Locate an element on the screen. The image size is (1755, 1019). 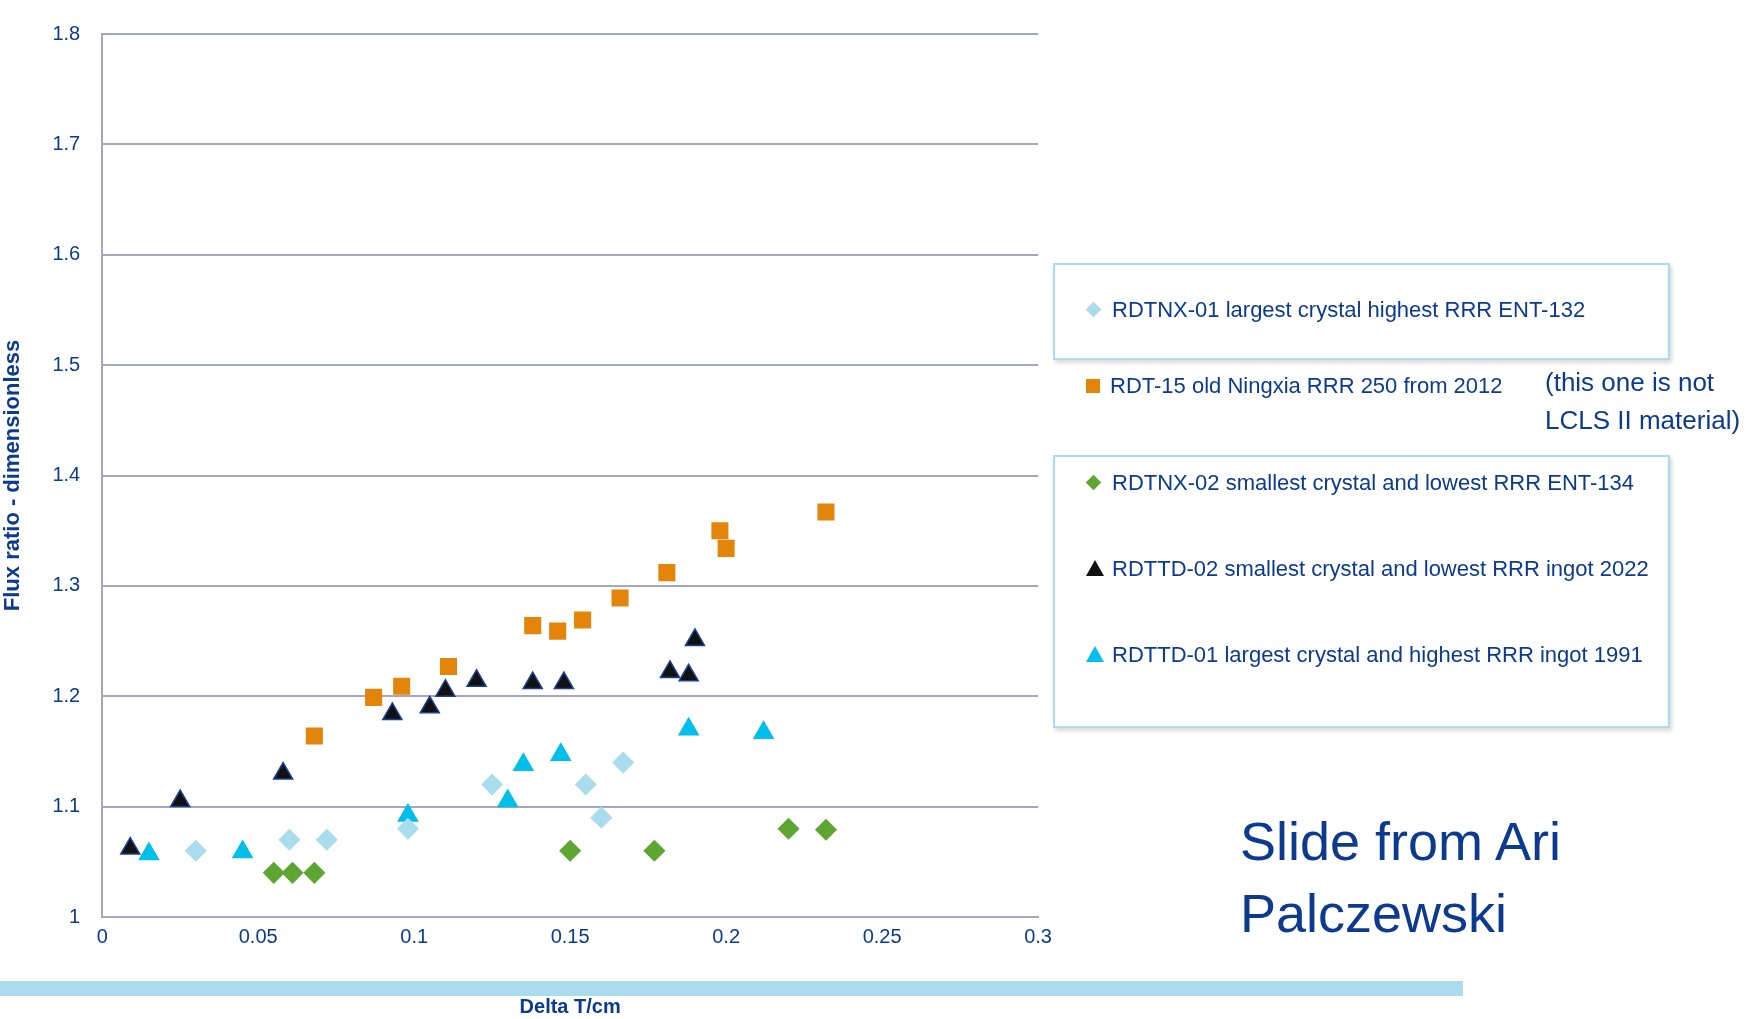
x-tick-label: 0.05 is located at coordinates (258, 935).